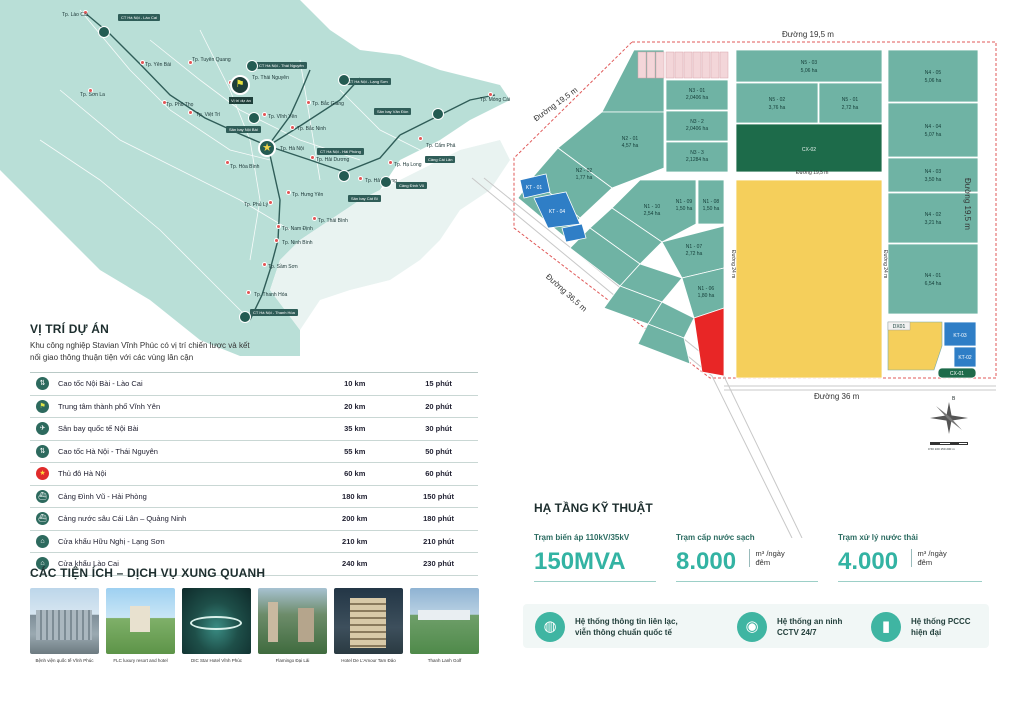  I want to click on plot-label: N2 - 02, so click(584, 171).